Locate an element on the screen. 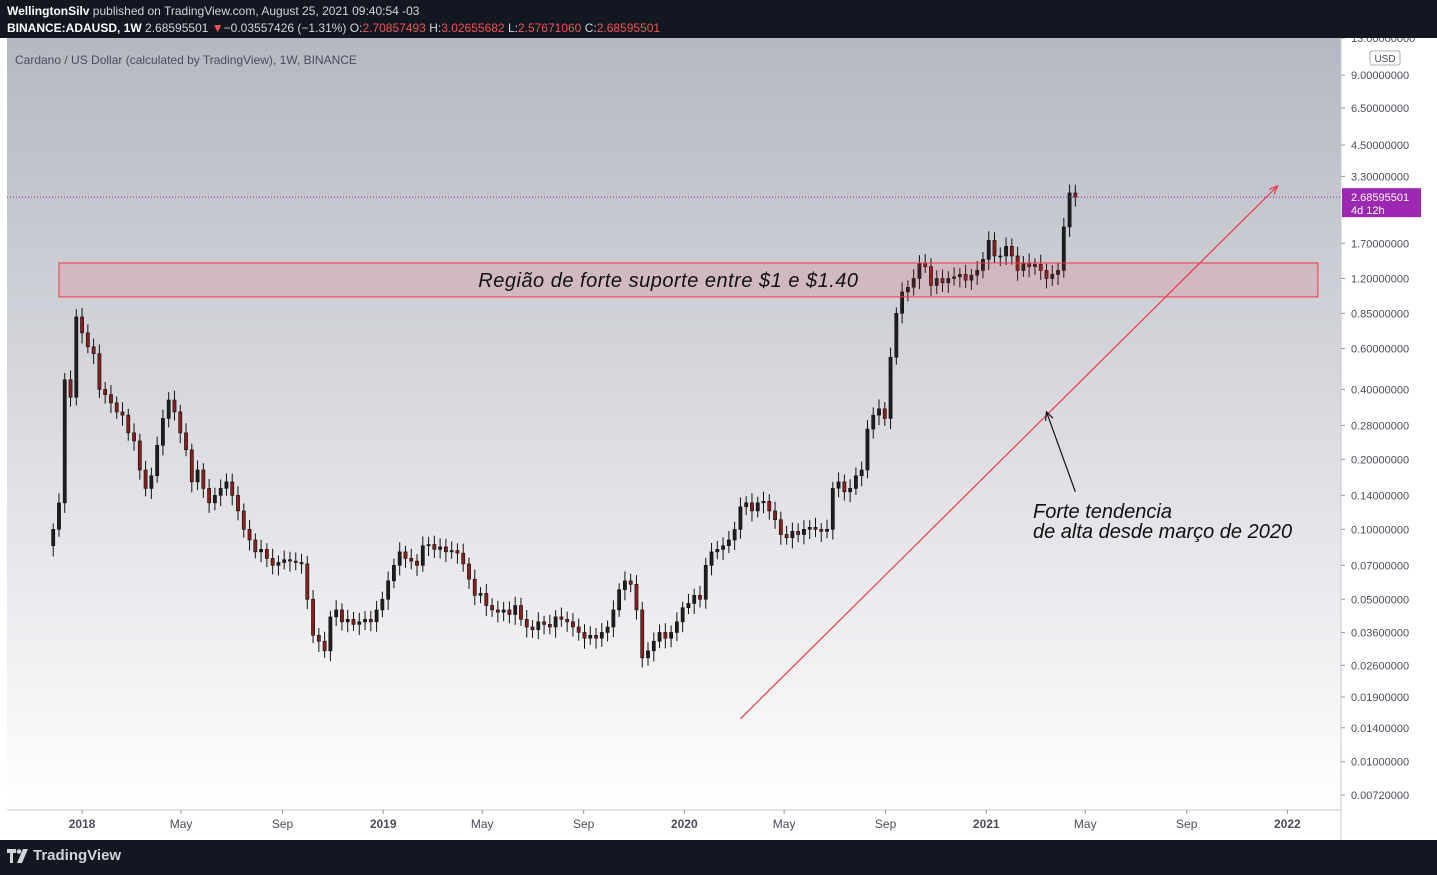 The image size is (1437, 875). author-name: WellingtonSilv is located at coordinates (48, 11).